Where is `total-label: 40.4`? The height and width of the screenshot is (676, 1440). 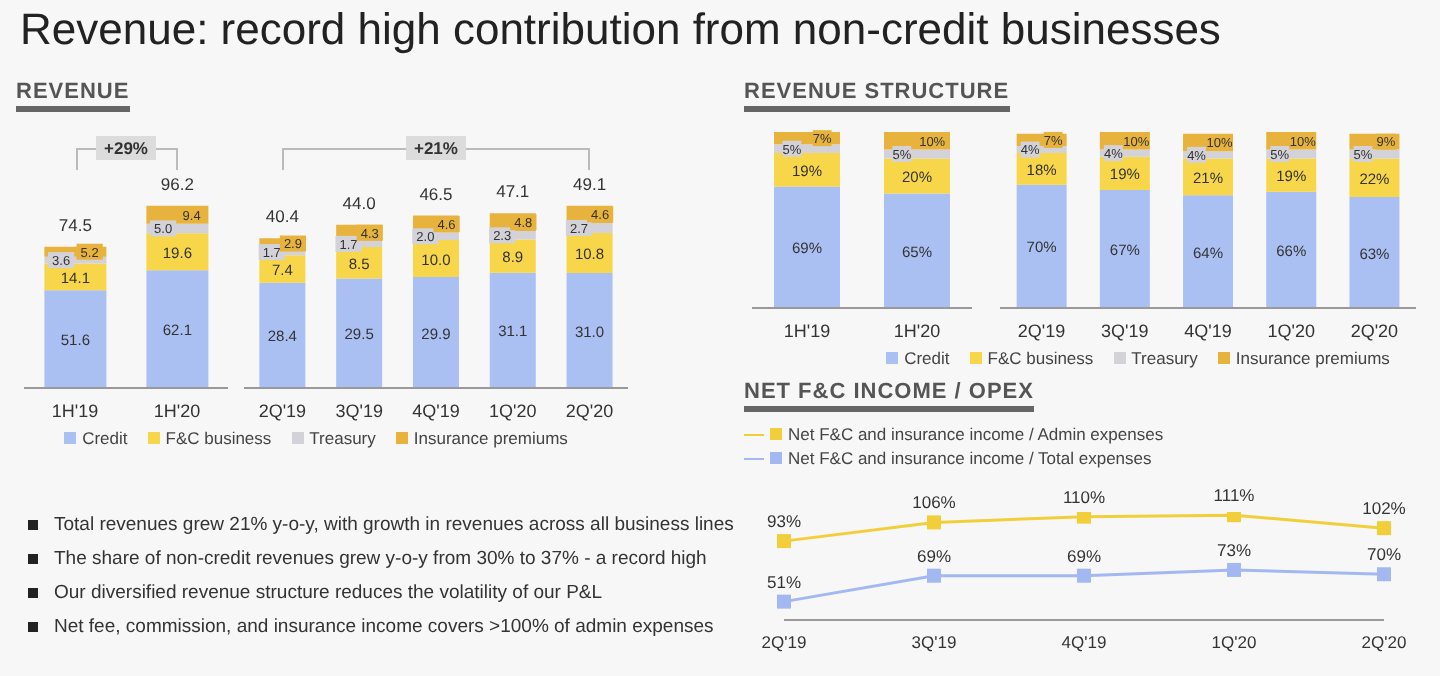
total-label: 40.4 is located at coordinates (282, 216).